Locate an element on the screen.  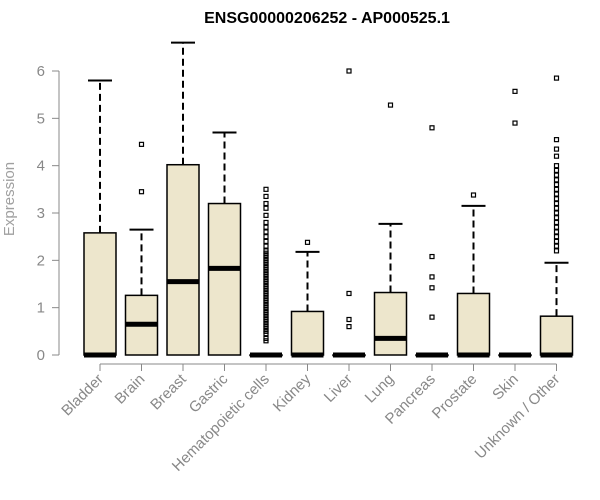
box-gastric is located at coordinates (224, 243).